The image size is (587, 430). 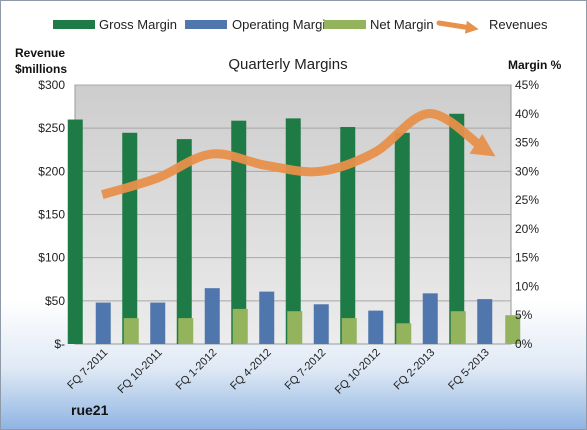 I want to click on series-line-revenues, so click(x=298, y=153).